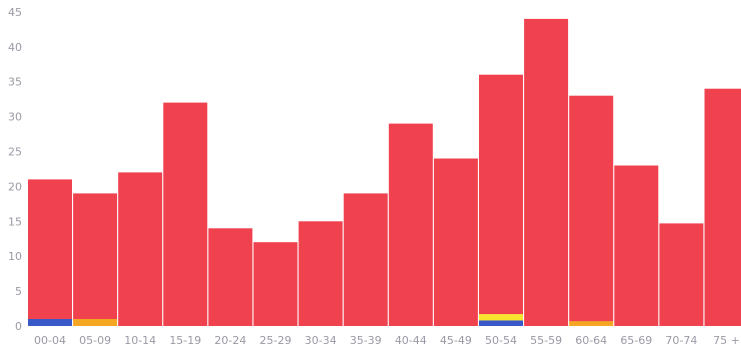  Describe the element at coordinates (140, 340) in the screenshot. I see `x-tick-label: 10-14` at that location.